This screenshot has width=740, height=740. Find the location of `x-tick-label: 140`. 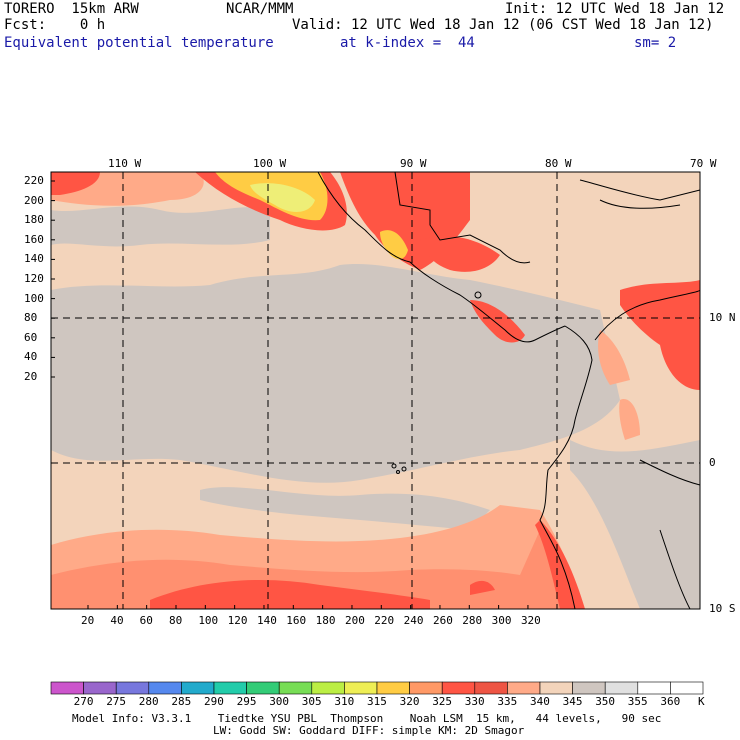

x-tick-label: 140 is located at coordinates (266, 620).